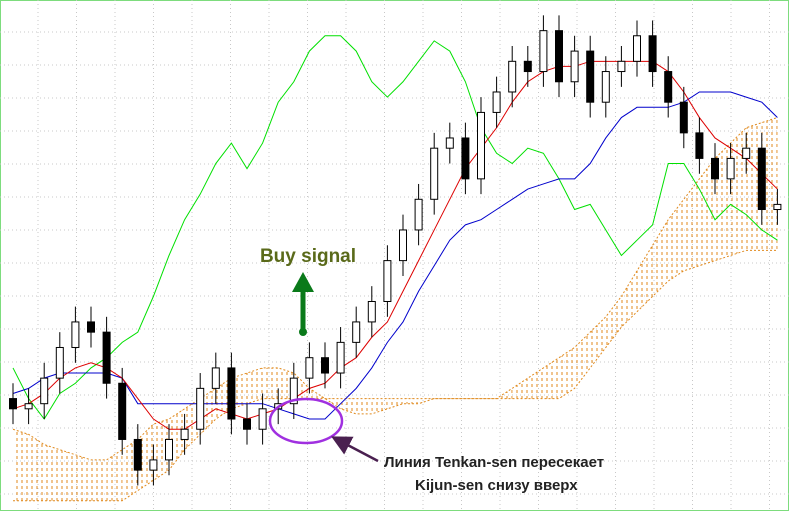  I want to click on cross-text: Kijun-sen снизу вверх, so click(496, 485).